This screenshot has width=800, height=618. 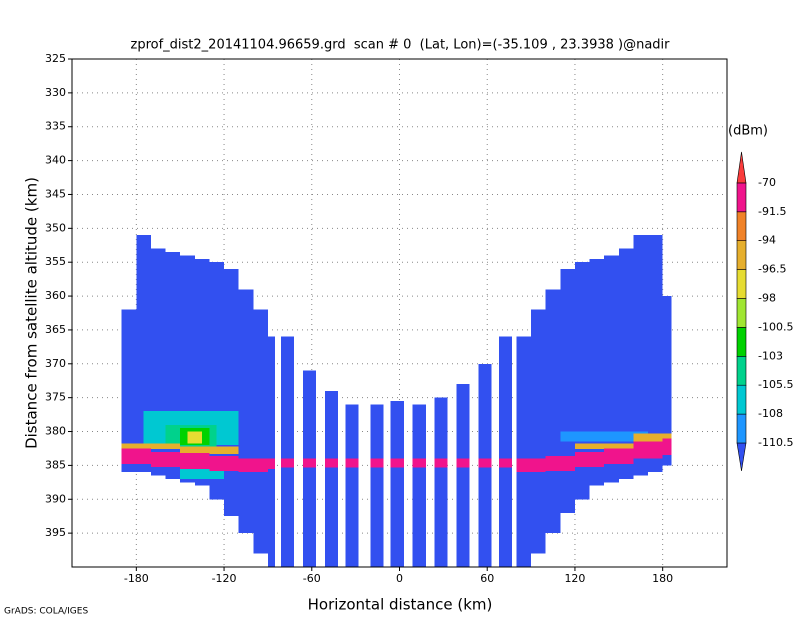 I want to click on colorbar-tick-label: -105.5, so click(x=775, y=384).